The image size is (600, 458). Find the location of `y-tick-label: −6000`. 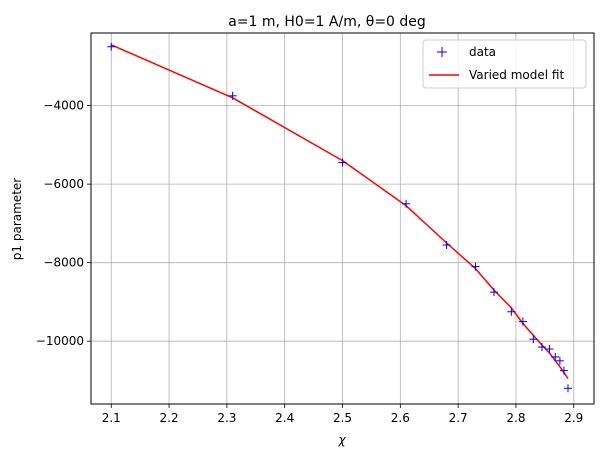

y-tick-label: −6000 is located at coordinates (63, 184).